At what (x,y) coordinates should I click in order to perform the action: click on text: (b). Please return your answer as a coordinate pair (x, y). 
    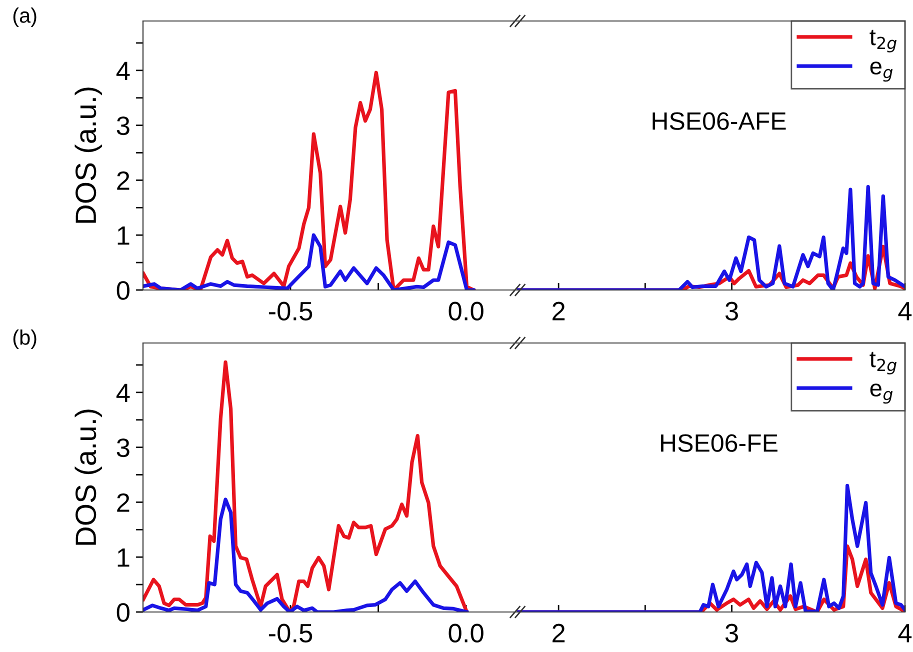
    Looking at the image, I should click on (24, 339).